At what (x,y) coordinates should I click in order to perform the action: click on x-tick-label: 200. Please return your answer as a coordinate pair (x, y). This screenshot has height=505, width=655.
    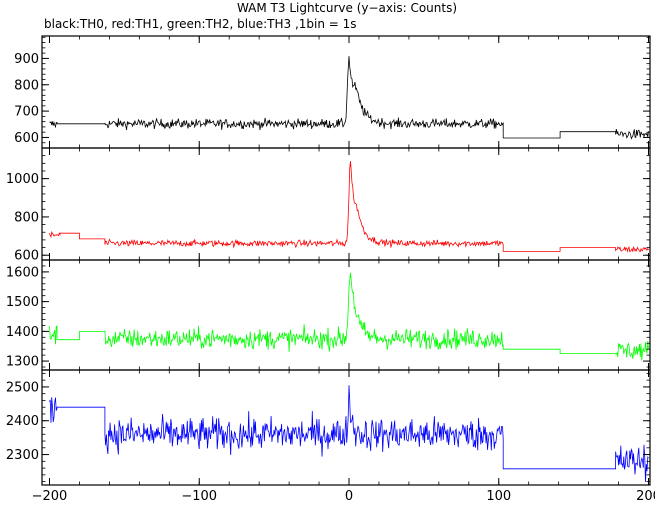
    Looking at the image, I should click on (645, 496).